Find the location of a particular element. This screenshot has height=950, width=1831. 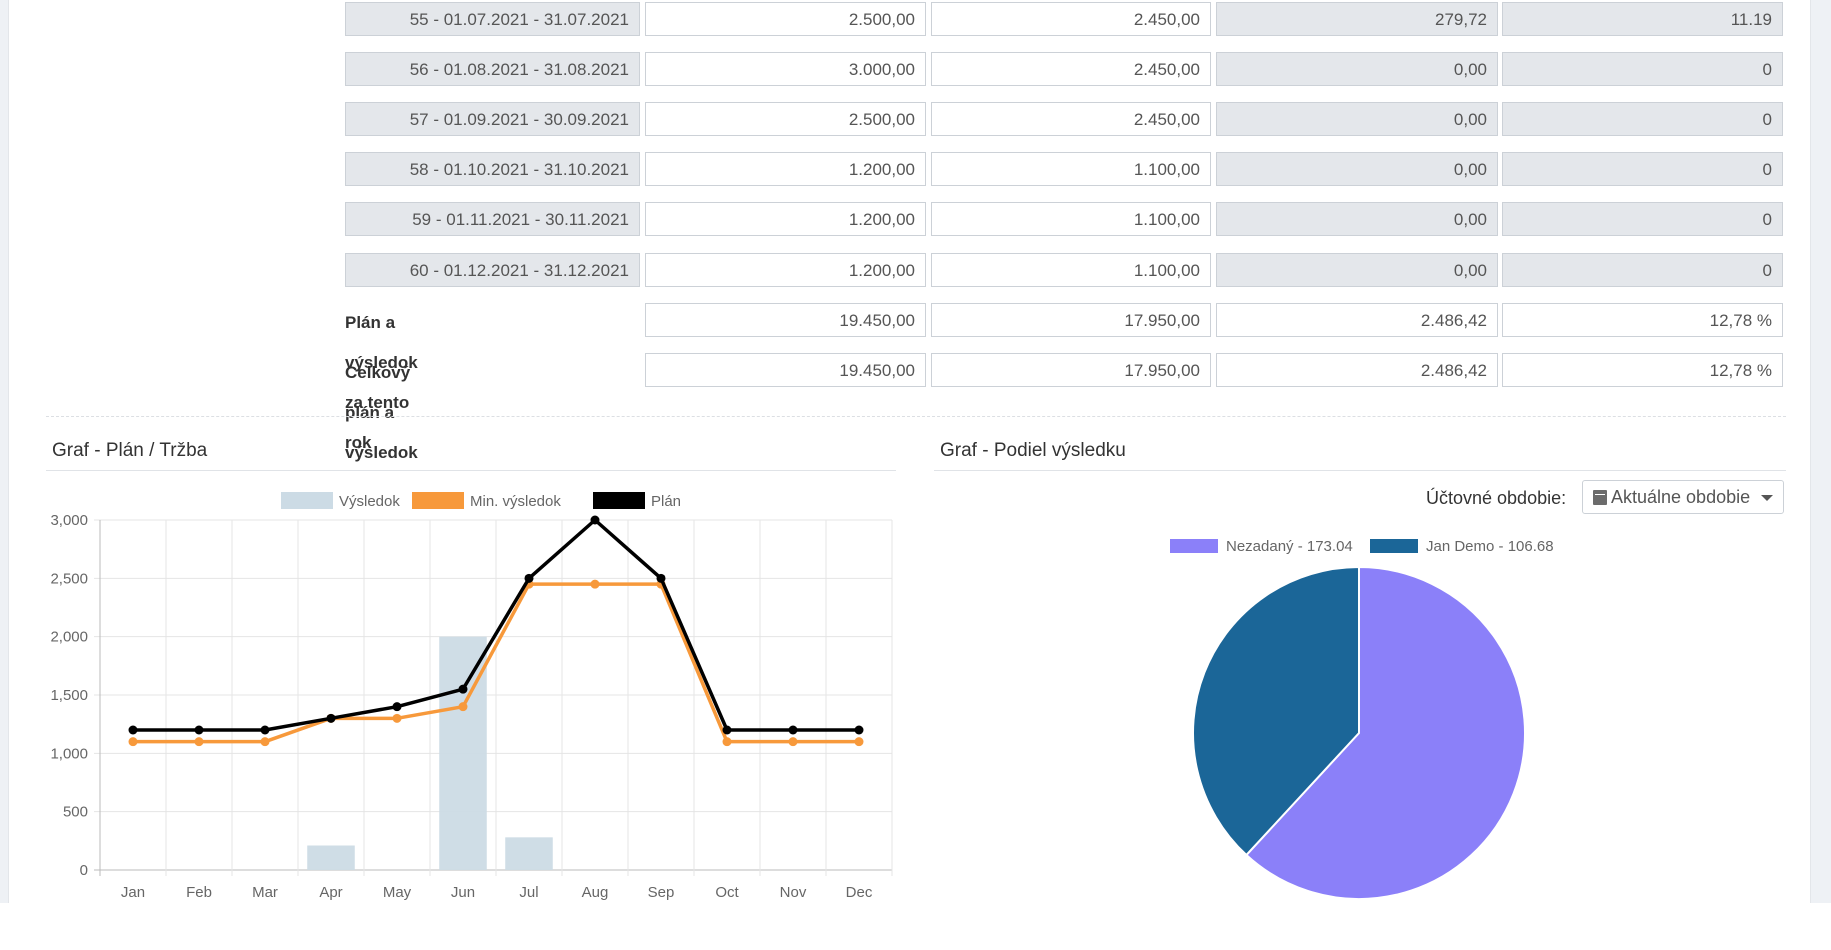

share-chart-title: Graf - Podiel výsledku is located at coordinates (1360, 455).